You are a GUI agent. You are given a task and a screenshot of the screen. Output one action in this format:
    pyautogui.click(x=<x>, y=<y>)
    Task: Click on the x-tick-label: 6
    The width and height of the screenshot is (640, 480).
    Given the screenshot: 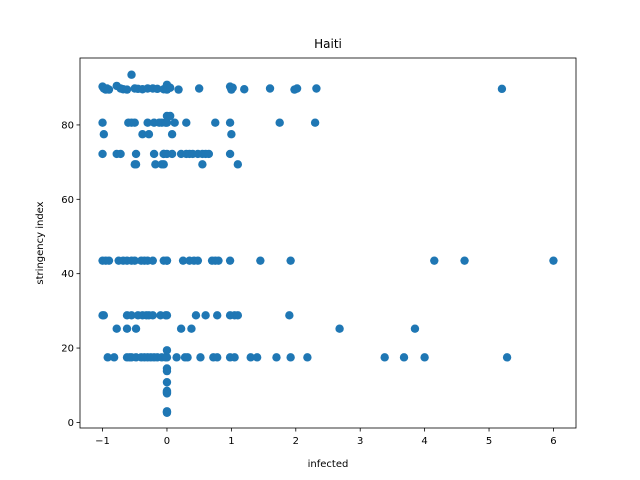 What is the action you would take?
    pyautogui.click(x=553, y=441)
    